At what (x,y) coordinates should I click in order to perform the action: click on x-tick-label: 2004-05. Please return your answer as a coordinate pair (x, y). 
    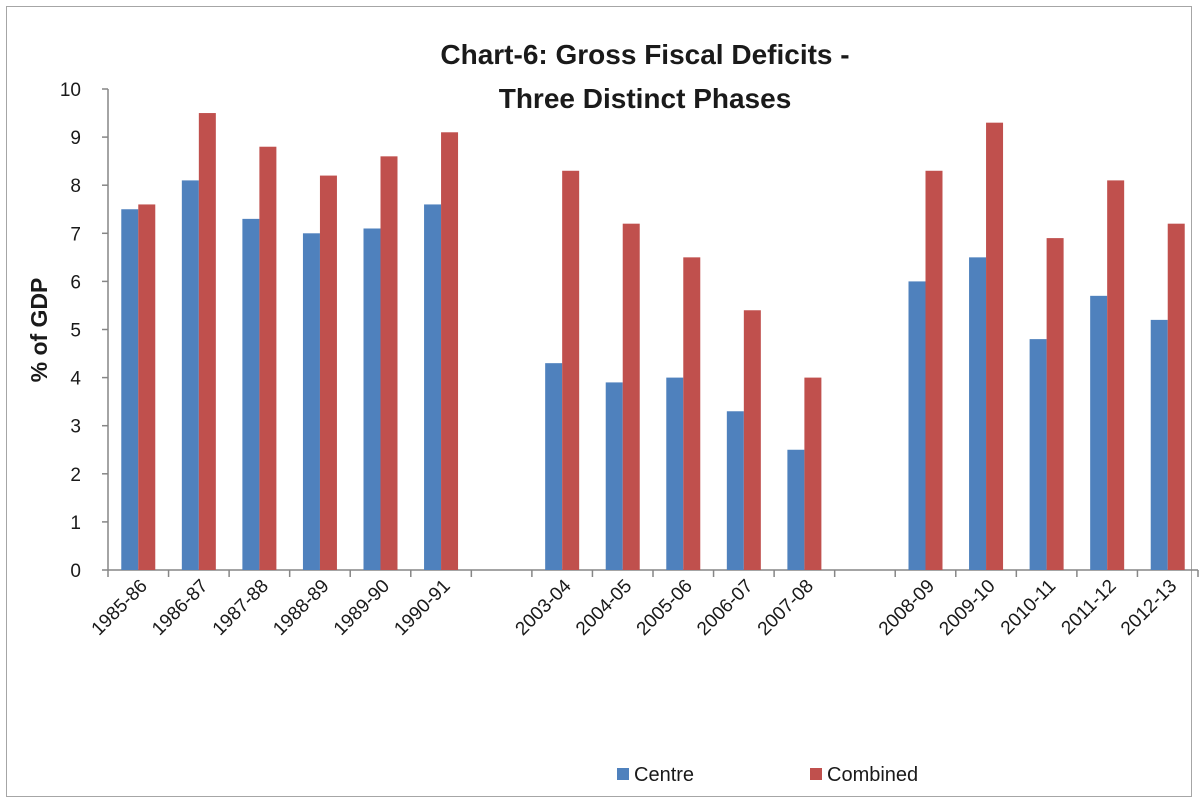
    Looking at the image, I should click on (604, 608).